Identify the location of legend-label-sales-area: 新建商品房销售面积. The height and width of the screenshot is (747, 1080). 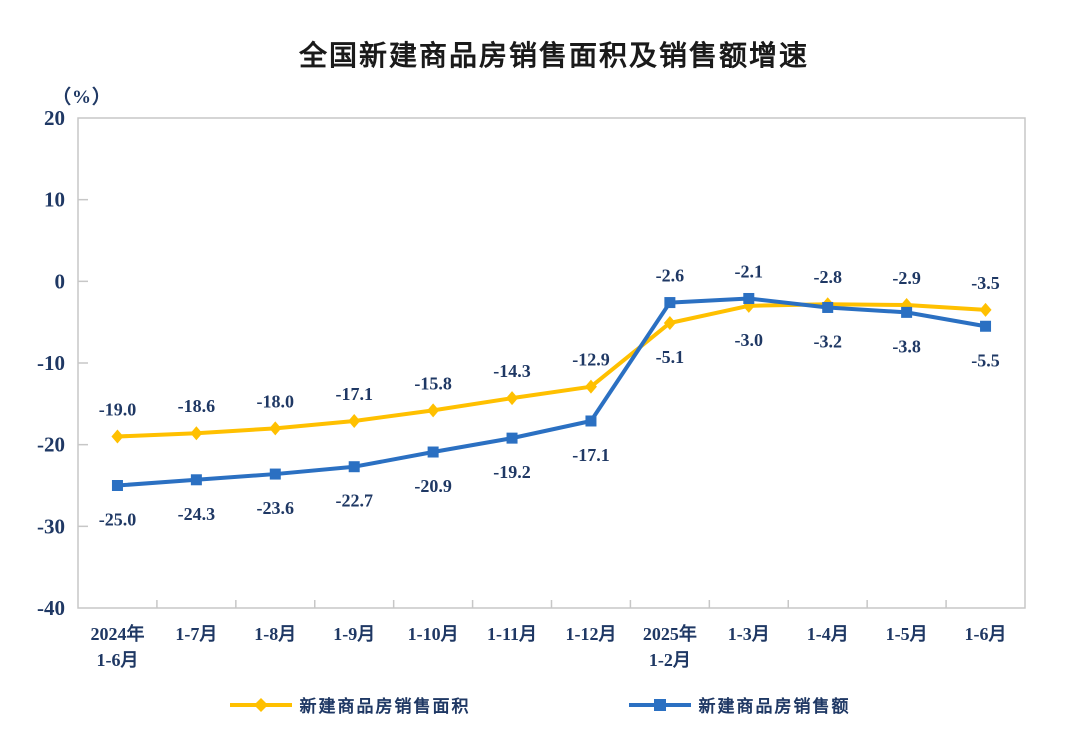
(385, 706).